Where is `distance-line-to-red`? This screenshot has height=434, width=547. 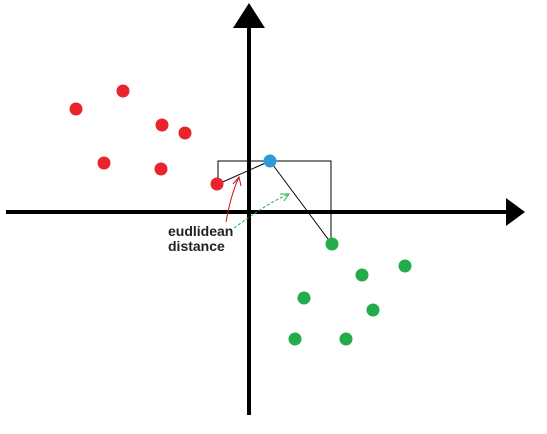
distance-line-to-red is located at coordinates (244, 172).